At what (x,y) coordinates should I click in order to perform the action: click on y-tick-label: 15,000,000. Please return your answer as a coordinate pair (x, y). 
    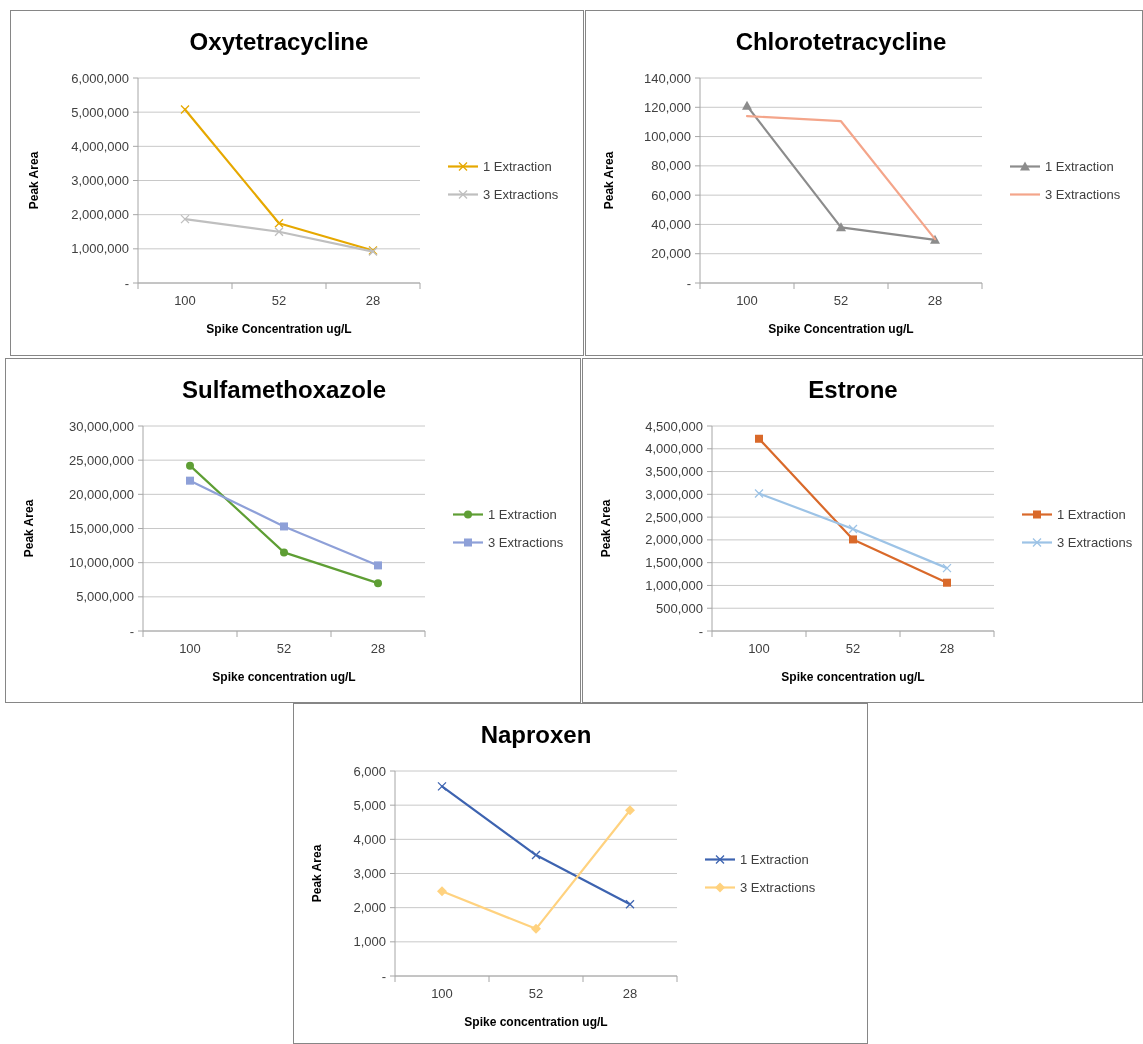
    Looking at the image, I should click on (101, 529).